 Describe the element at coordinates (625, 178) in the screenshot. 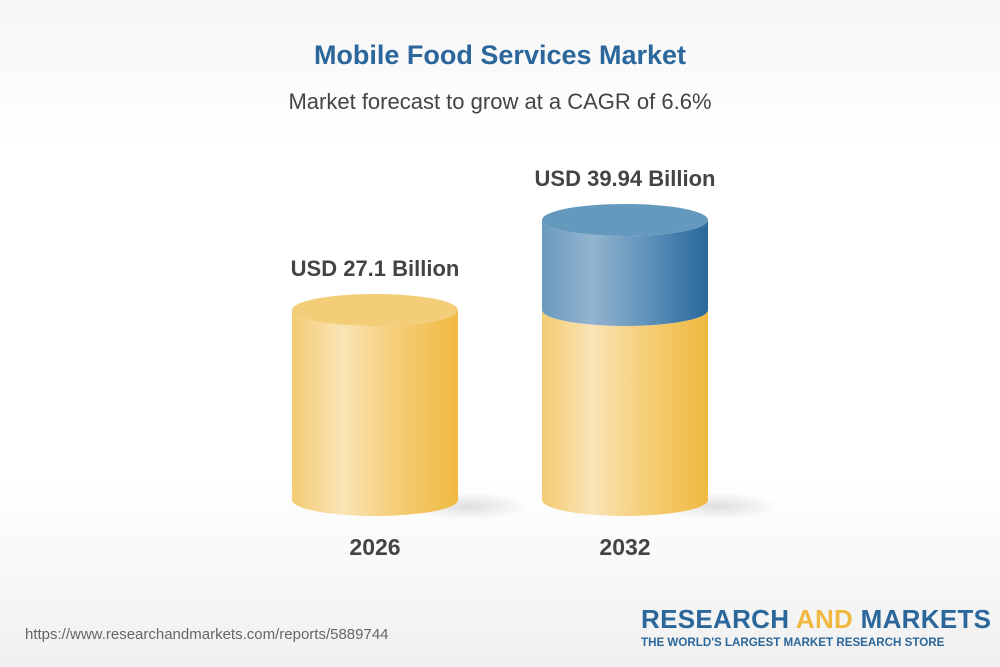

I see `data-label: USD 39.94 Billion` at that location.